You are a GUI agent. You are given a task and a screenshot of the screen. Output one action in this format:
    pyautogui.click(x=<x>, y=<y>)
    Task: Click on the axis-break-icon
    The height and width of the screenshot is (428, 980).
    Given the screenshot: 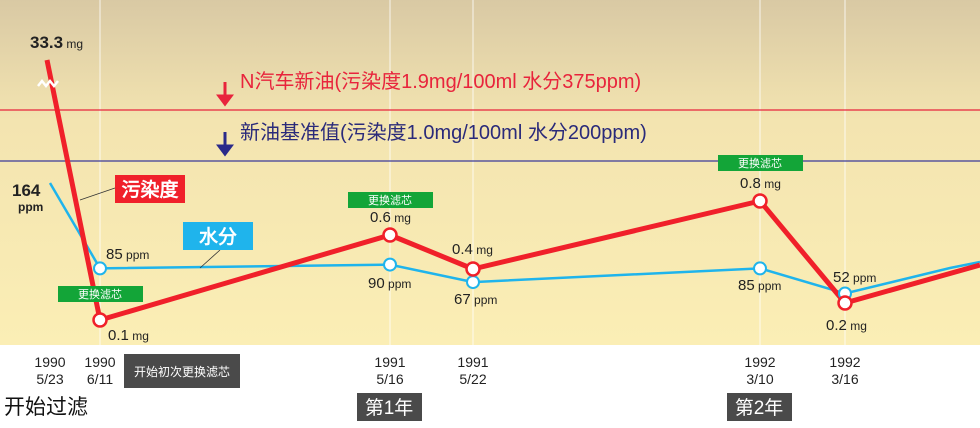 What is the action you would take?
    pyautogui.click(x=48, y=83)
    